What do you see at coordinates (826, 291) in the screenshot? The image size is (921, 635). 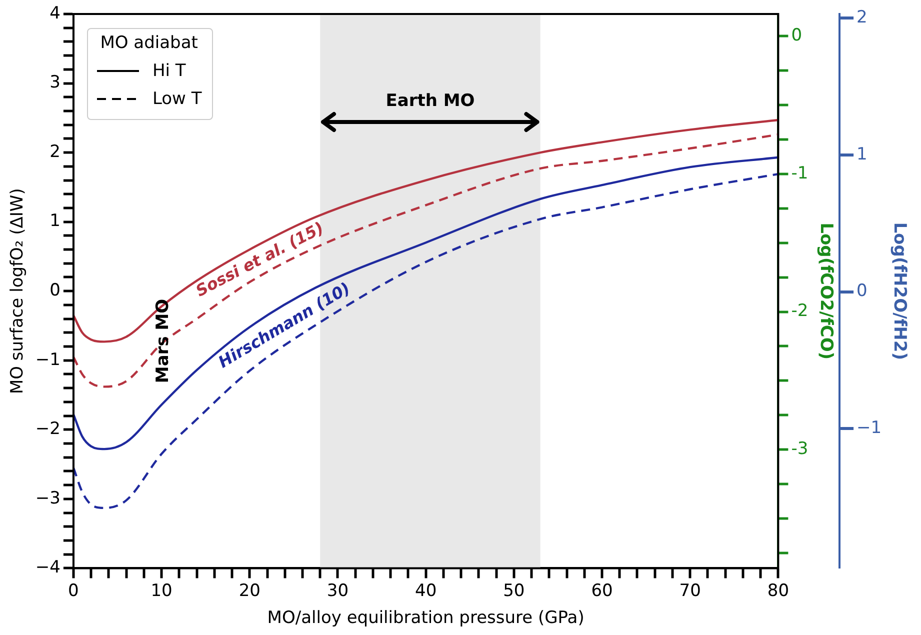 I see `y2-axis-title: Log(fCO2/fCO)` at bounding box center [826, 291].